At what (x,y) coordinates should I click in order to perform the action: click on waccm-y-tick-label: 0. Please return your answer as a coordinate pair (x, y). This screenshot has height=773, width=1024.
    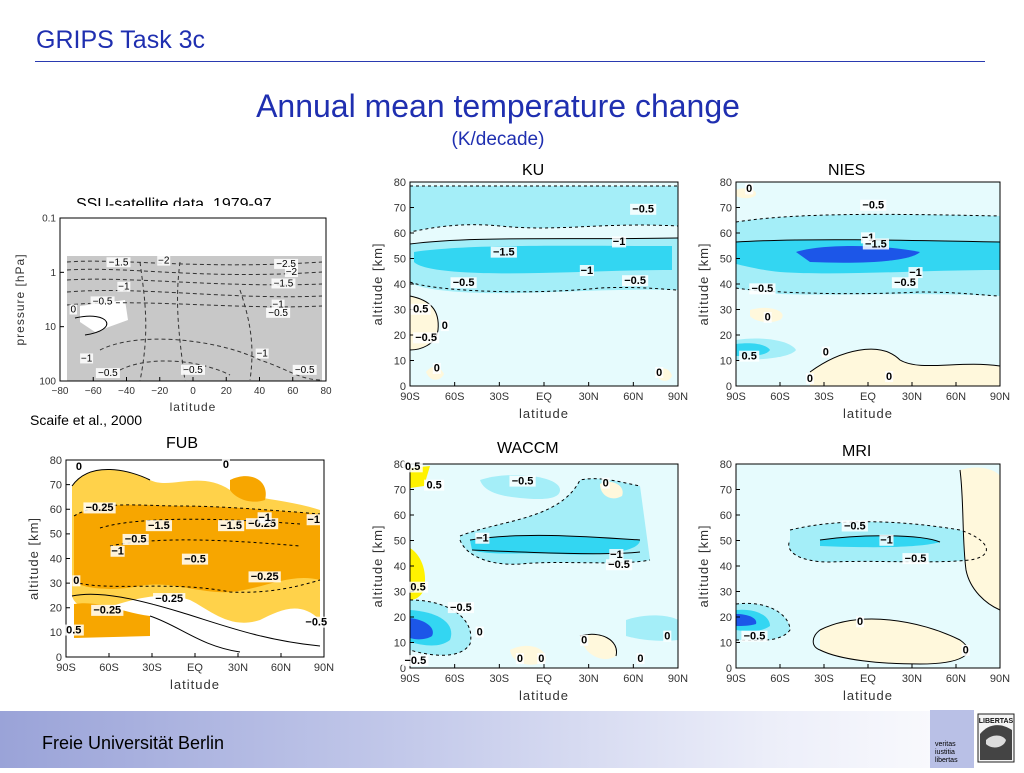
    Looking at the image, I should click on (403, 669).